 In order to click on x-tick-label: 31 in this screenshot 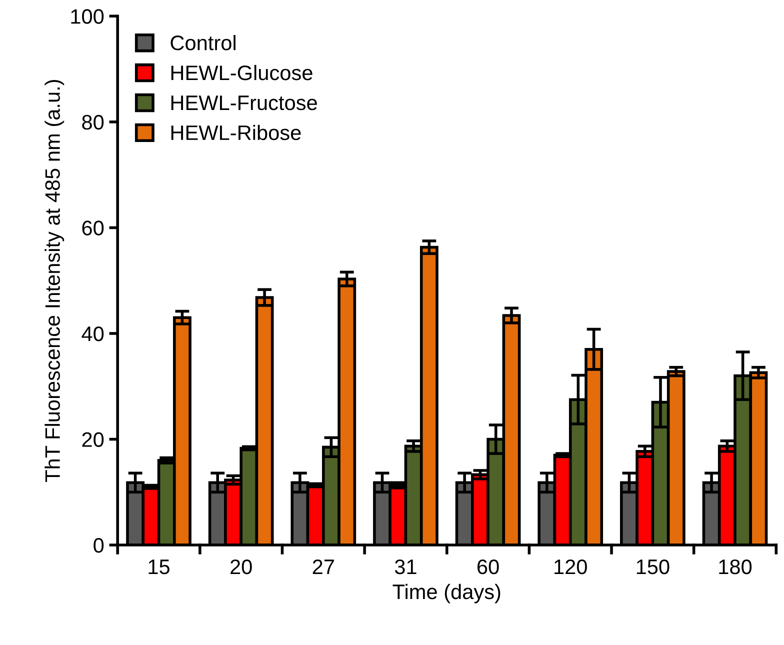, I will do `click(405, 566)`.